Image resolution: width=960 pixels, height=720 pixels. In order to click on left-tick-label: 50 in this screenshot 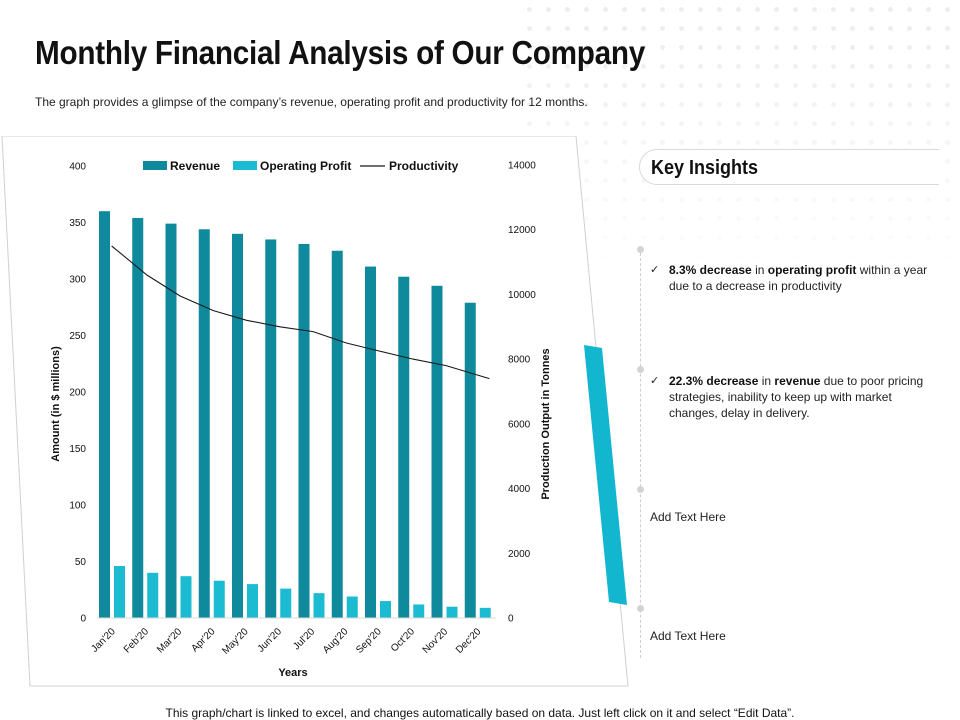, I will do `click(81, 562)`.